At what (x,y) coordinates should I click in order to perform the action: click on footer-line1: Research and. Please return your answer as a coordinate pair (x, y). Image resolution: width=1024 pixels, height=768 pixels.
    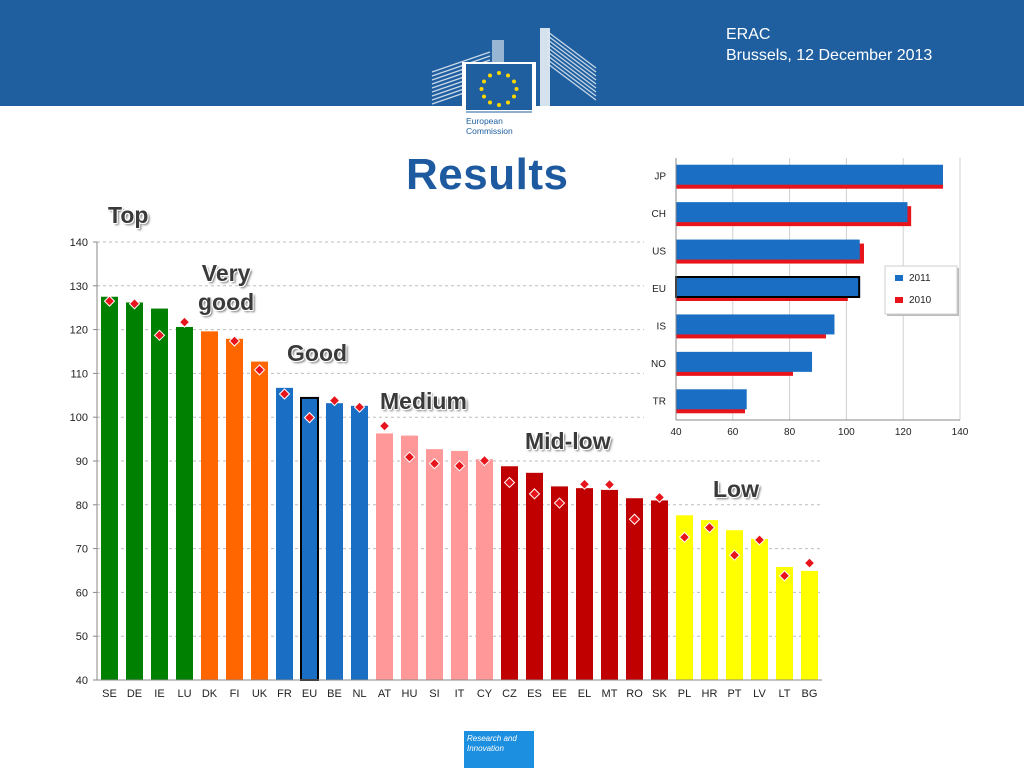
    Looking at the image, I should click on (492, 738).